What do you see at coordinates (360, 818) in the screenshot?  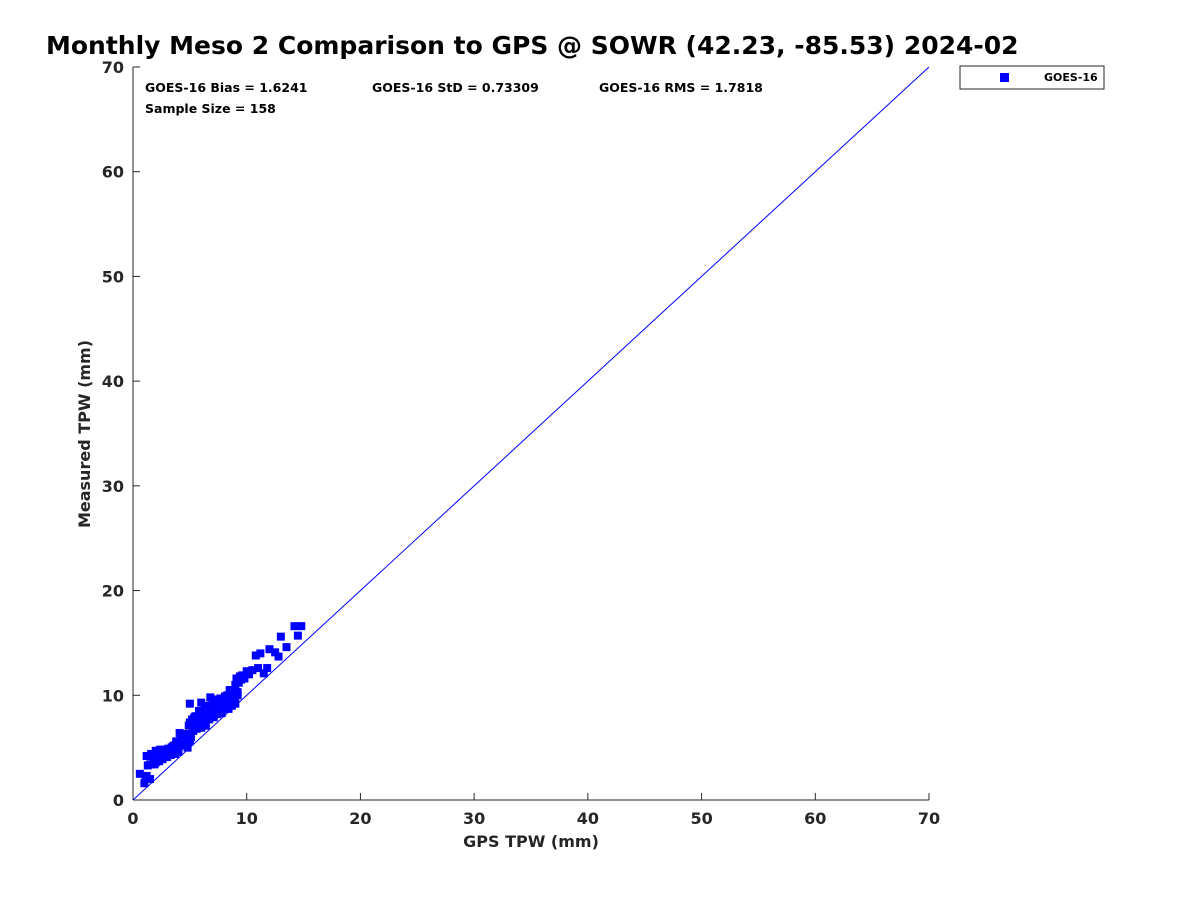 I see `x-tick-label: 20` at bounding box center [360, 818].